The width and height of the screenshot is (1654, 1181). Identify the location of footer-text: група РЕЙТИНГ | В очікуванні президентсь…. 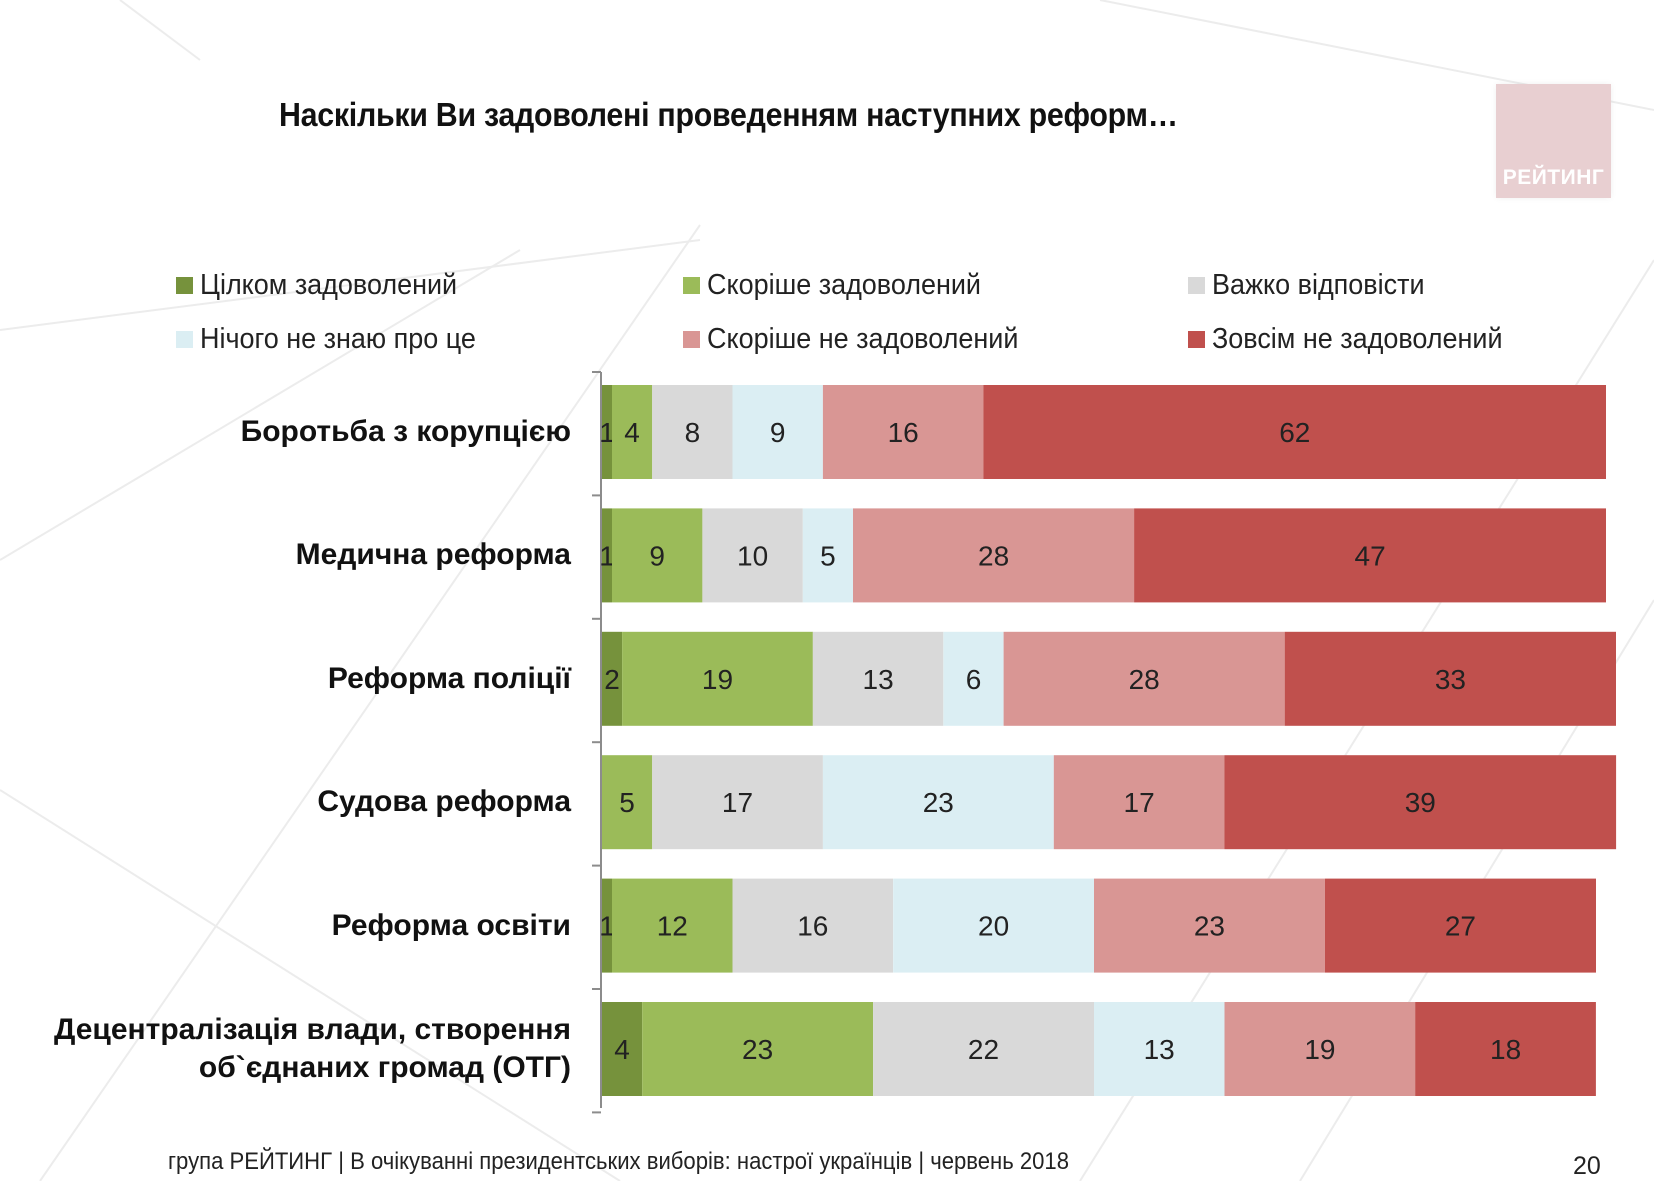
(618, 1161).